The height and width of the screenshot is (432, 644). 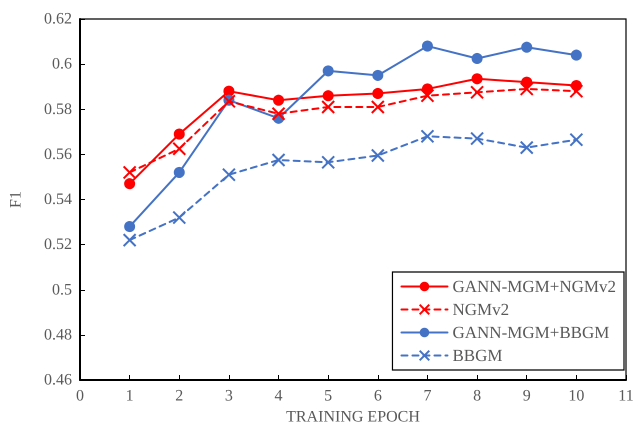 I want to click on legend-label: NGMv2, so click(x=481, y=309).